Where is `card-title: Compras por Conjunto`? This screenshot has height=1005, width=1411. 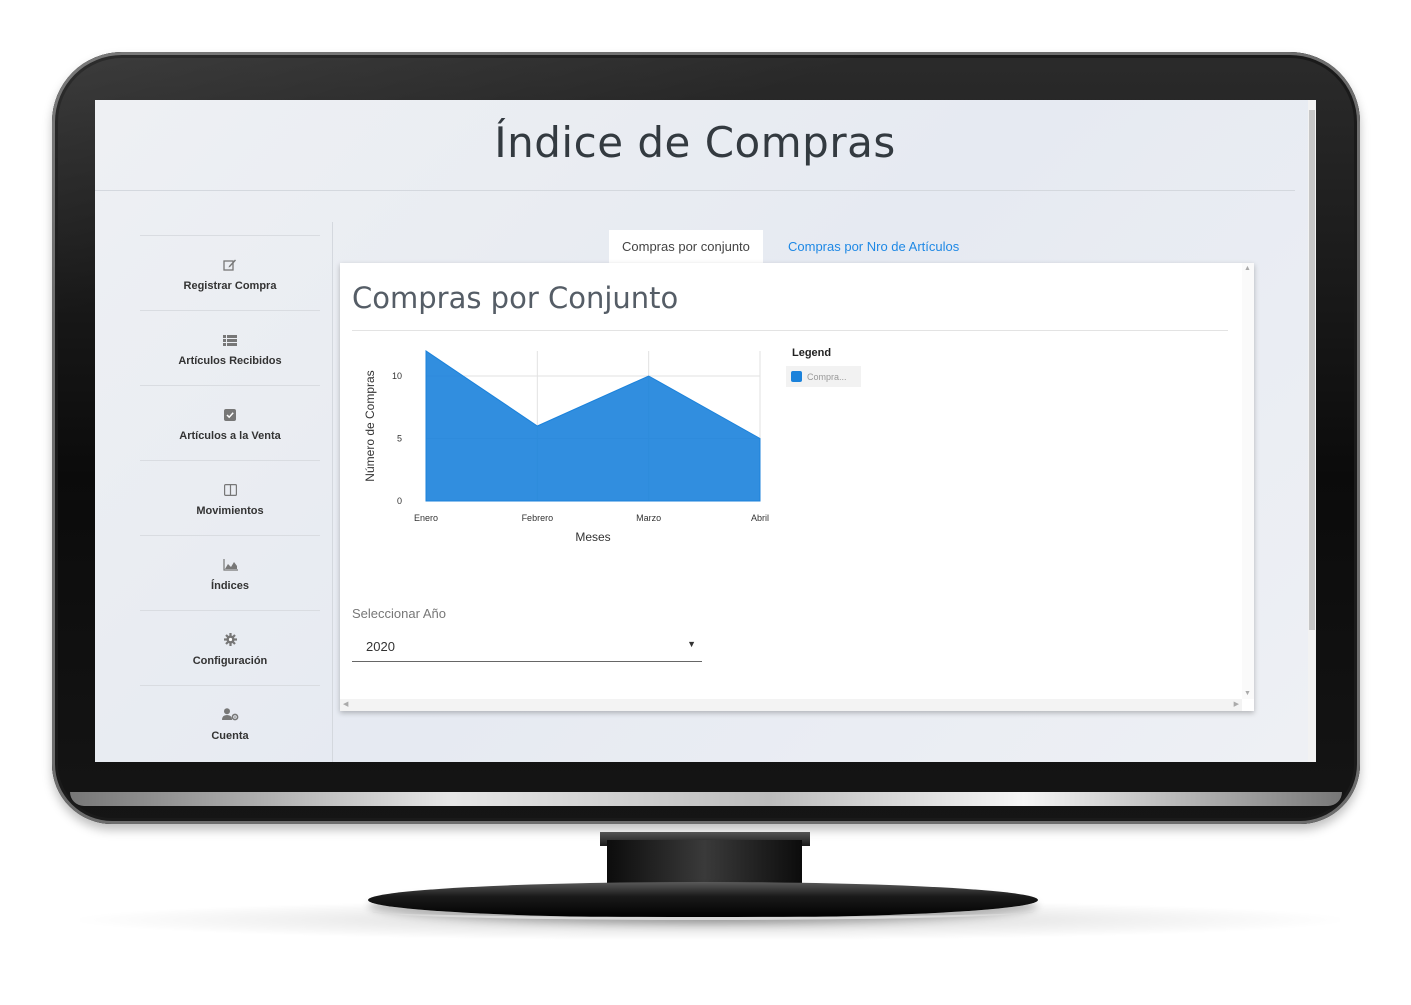
card-title: Compras por Conjunto is located at coordinates (515, 298).